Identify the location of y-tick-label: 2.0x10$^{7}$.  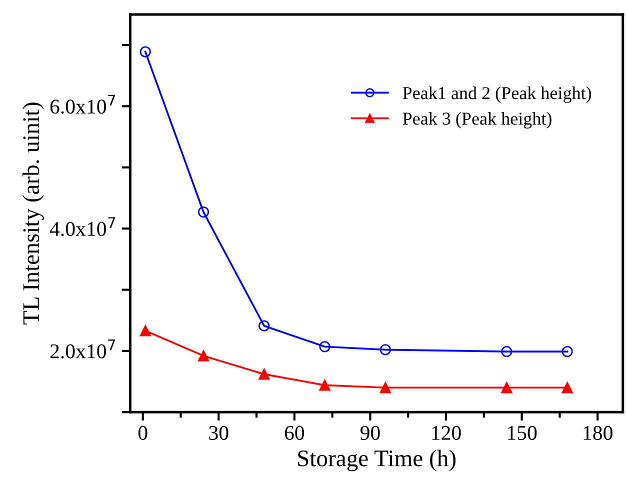
(83, 349).